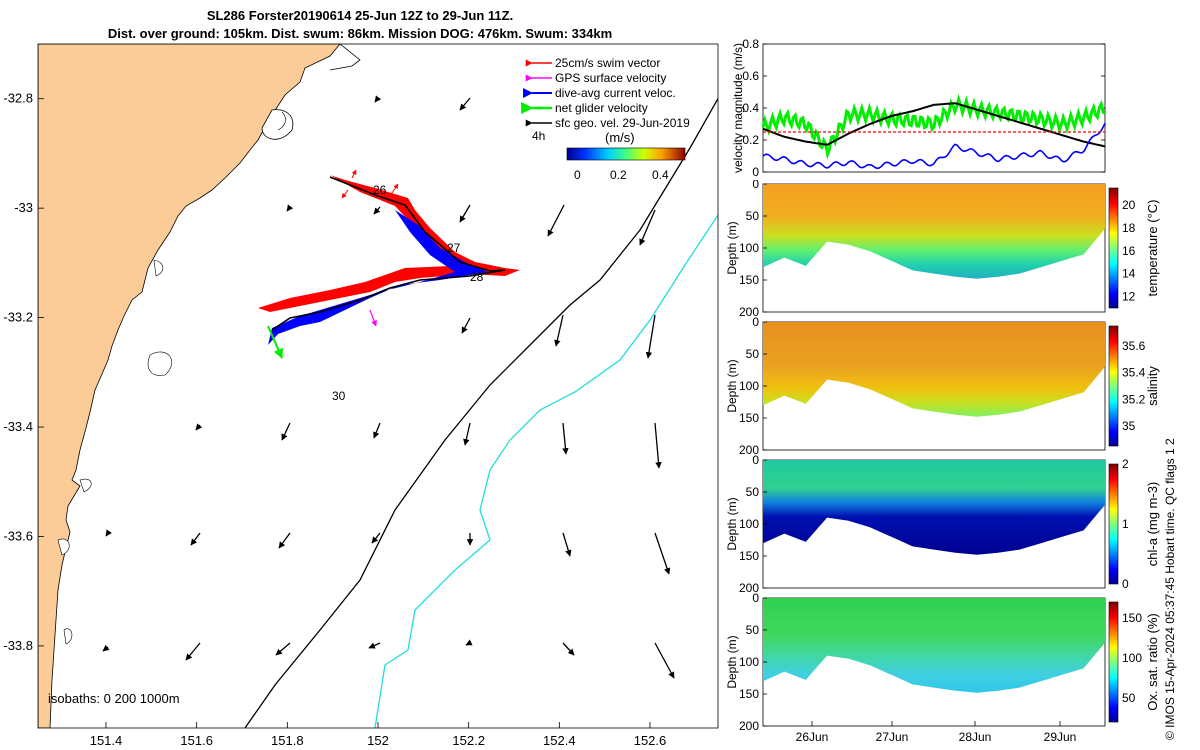  What do you see at coordinates (1152, 248) in the screenshot?
I see `colorbar-label: temperature (°C)` at bounding box center [1152, 248].